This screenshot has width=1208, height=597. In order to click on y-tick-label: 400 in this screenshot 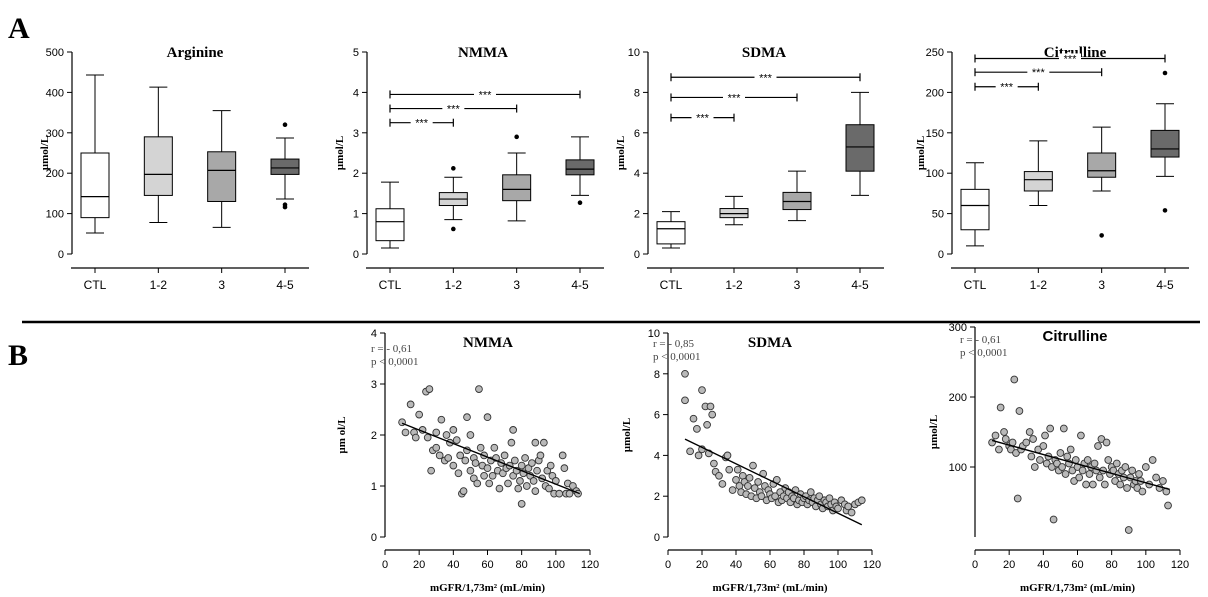, I will do `click(55, 93)`.